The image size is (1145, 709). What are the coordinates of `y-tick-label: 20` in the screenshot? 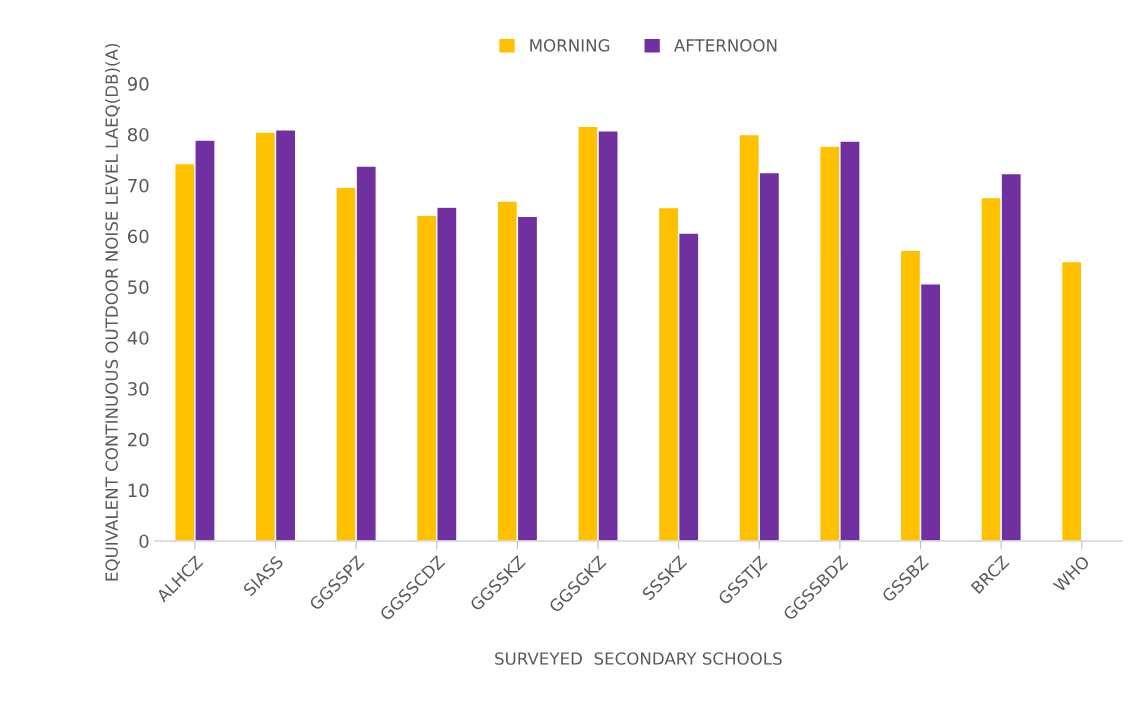 It's located at (138, 439).